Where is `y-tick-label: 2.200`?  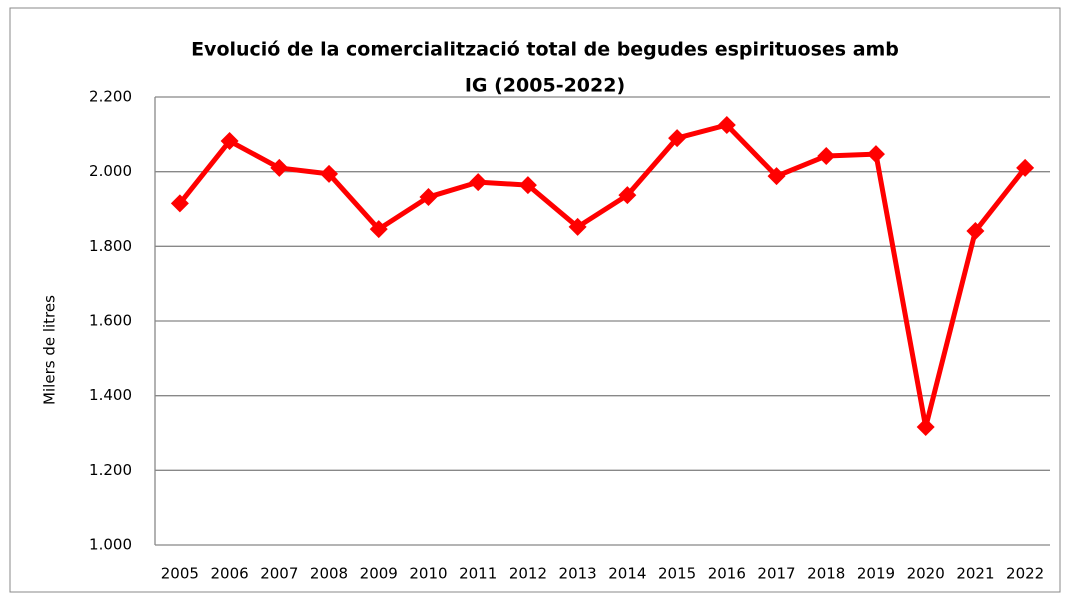
y-tick-label: 2.200 is located at coordinates (110, 97).